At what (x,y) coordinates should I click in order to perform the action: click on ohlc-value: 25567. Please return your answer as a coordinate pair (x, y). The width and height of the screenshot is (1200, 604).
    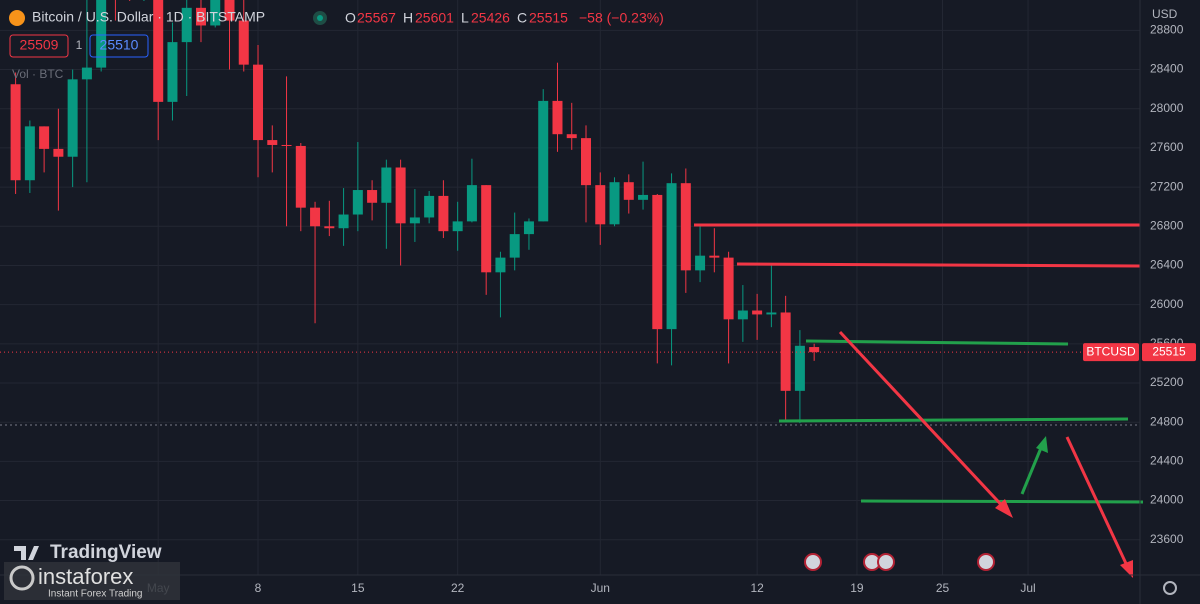
    Looking at the image, I should click on (376, 18).